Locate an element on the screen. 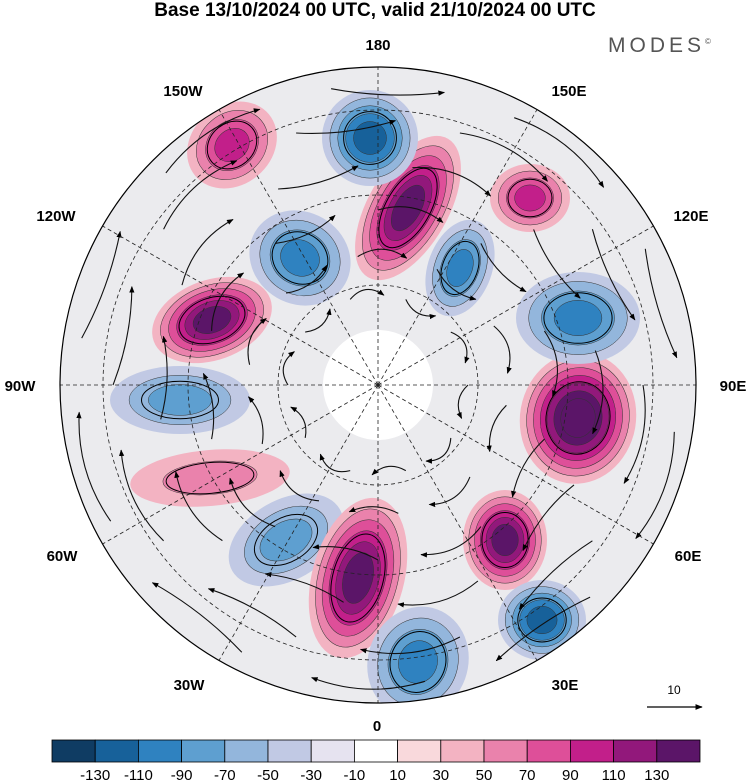 The image size is (750, 783). brand-name: MODES is located at coordinates (657, 45).